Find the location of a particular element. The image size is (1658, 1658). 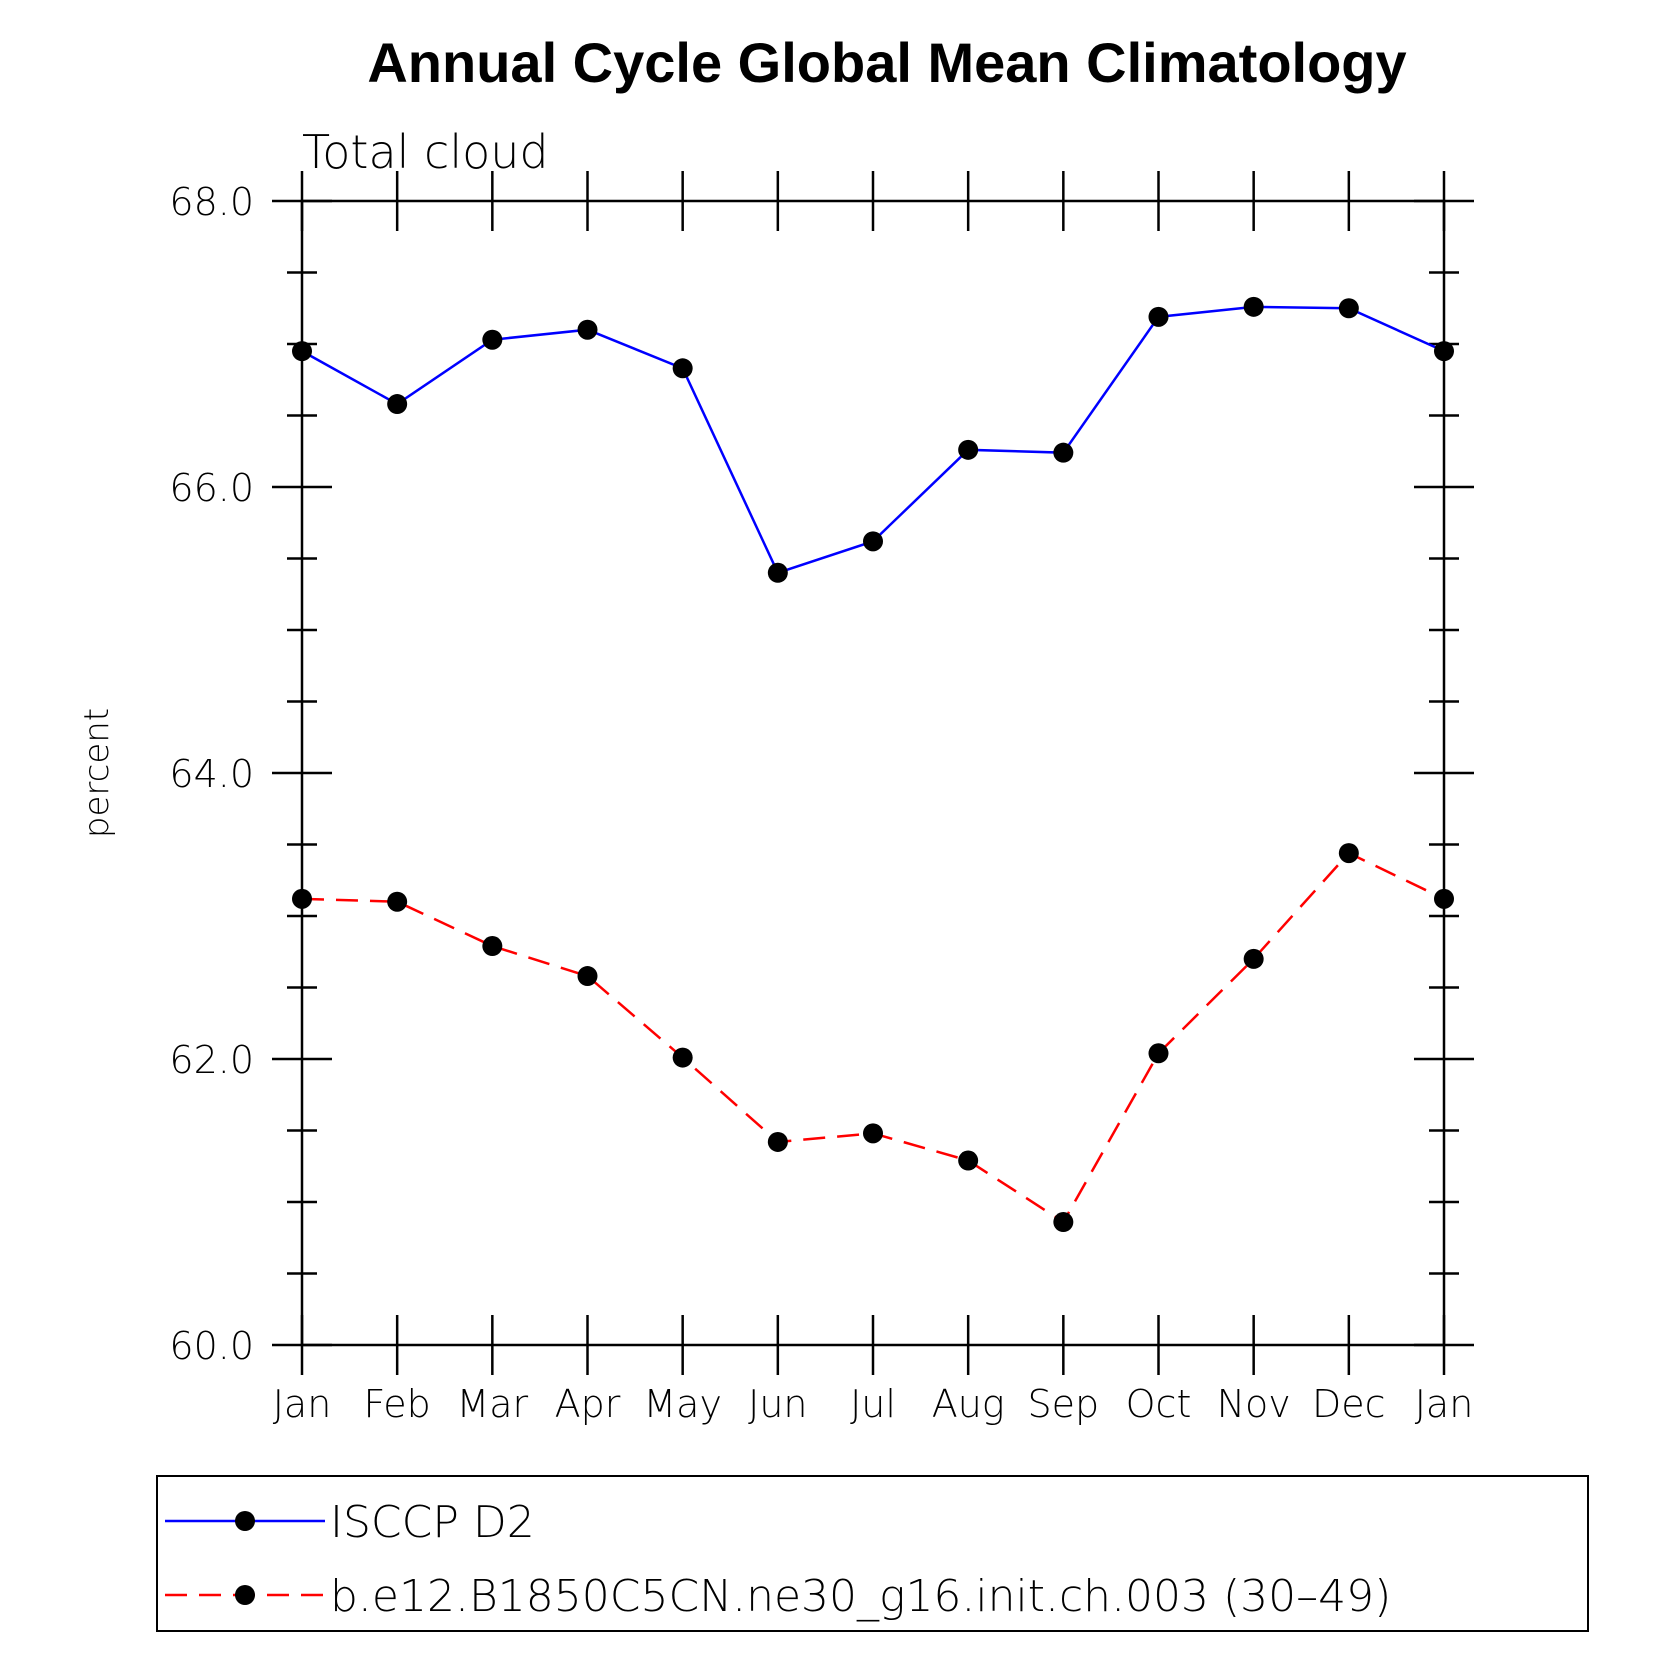

chart-title: Annual Cycle Global Mean Climatology is located at coordinates (886, 62).